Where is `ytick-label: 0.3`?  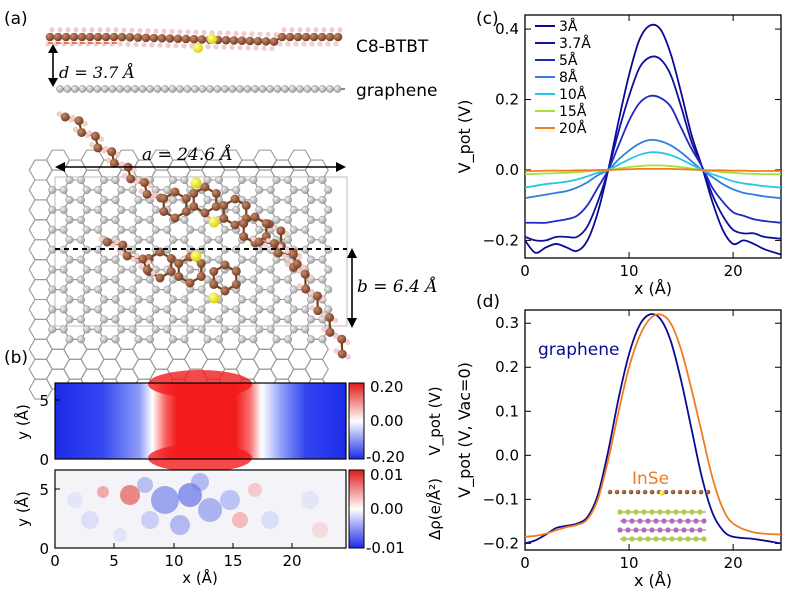
ytick-label: 0.3 is located at coordinates (507, 323).